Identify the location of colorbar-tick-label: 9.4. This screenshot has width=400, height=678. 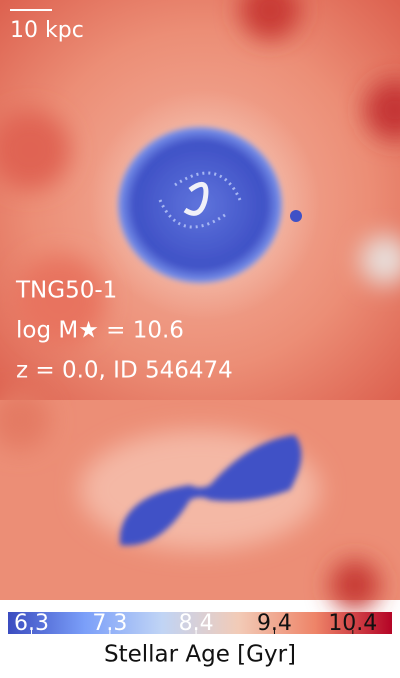
(274, 623).